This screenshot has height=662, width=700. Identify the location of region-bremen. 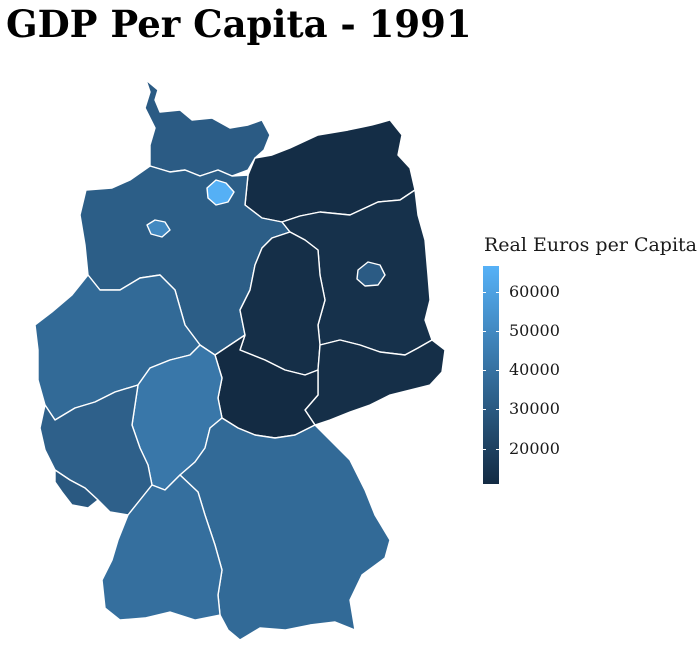
(158, 228).